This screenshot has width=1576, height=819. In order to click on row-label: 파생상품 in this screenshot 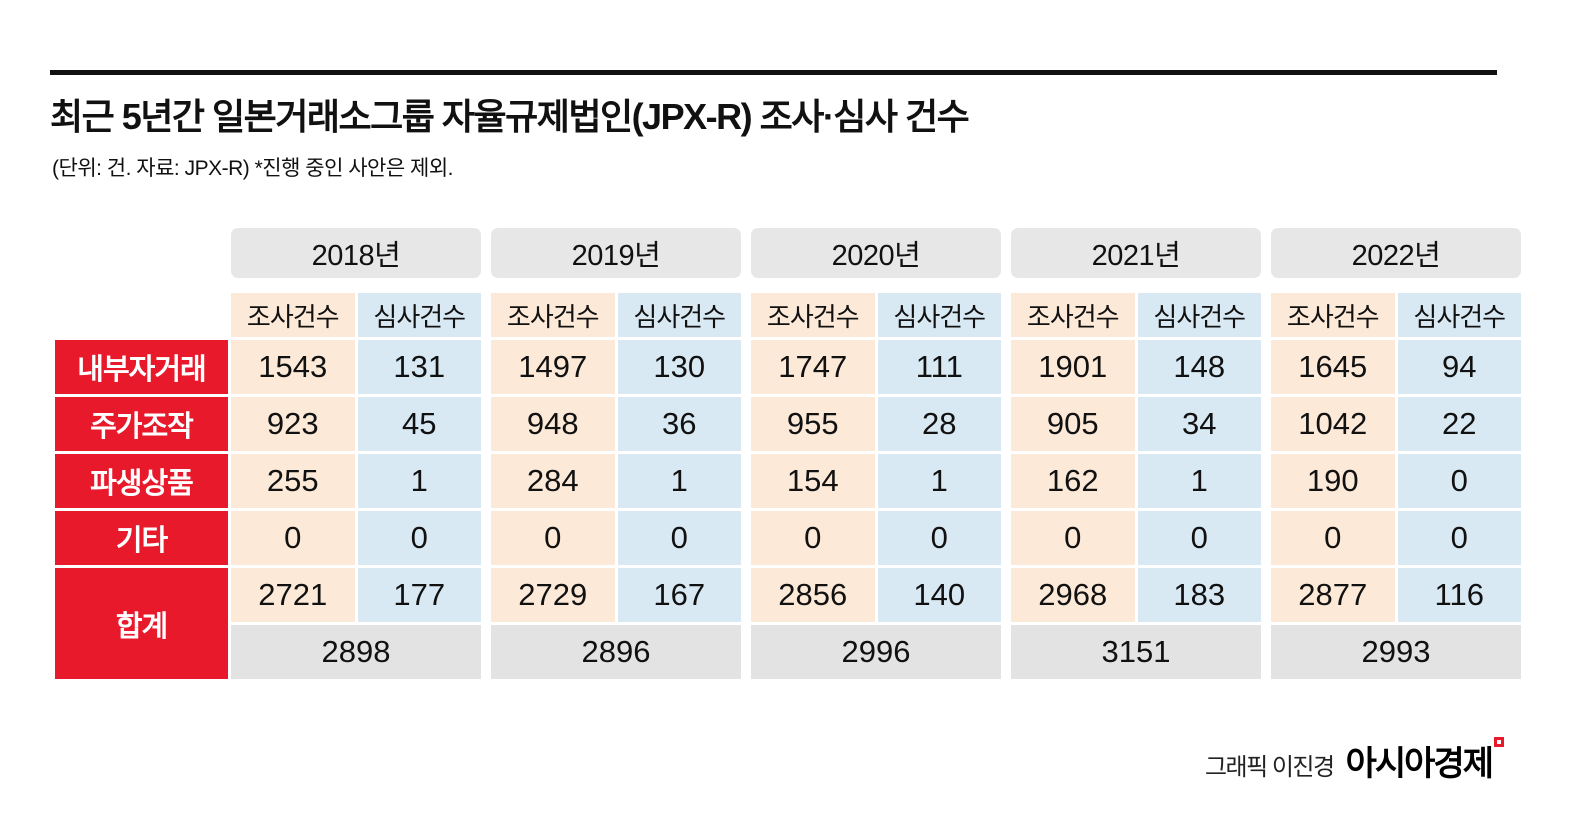, I will do `click(141, 481)`.